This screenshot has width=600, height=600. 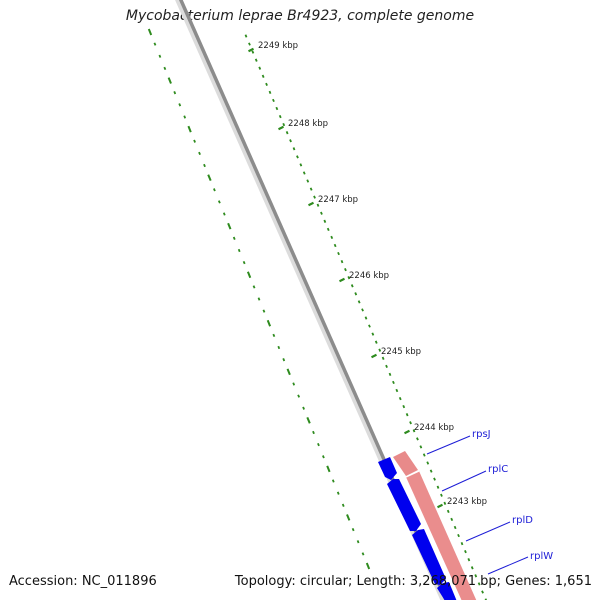 What do you see at coordinates (308, 124) in the screenshot?
I see `scale-tick-label: 2248 kbp` at bounding box center [308, 124].